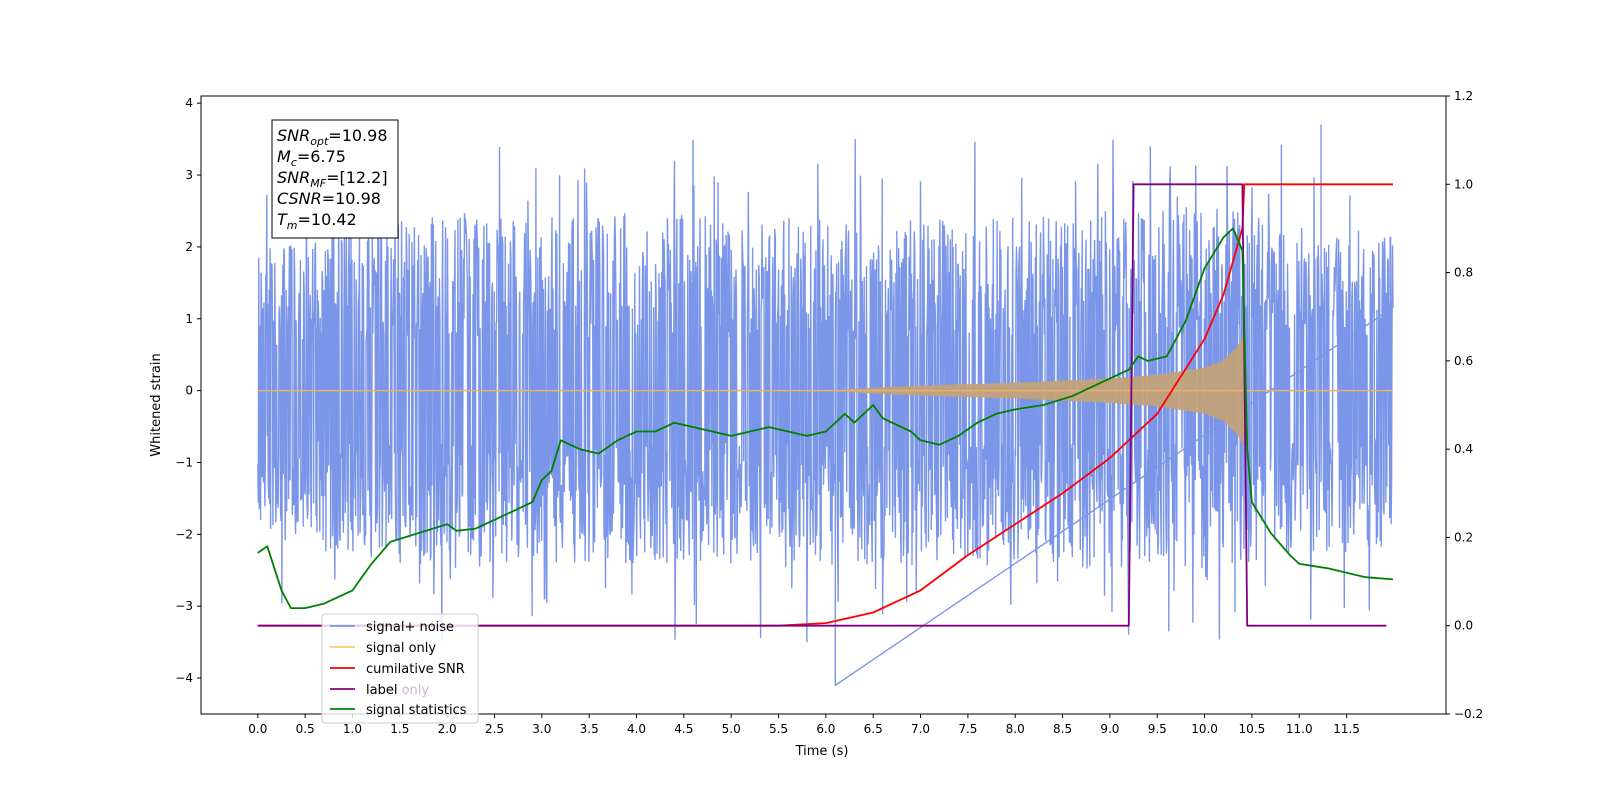 The width and height of the screenshot is (1600, 804). I want to click on y-axis-label: Whitened strain, so click(156, 404).